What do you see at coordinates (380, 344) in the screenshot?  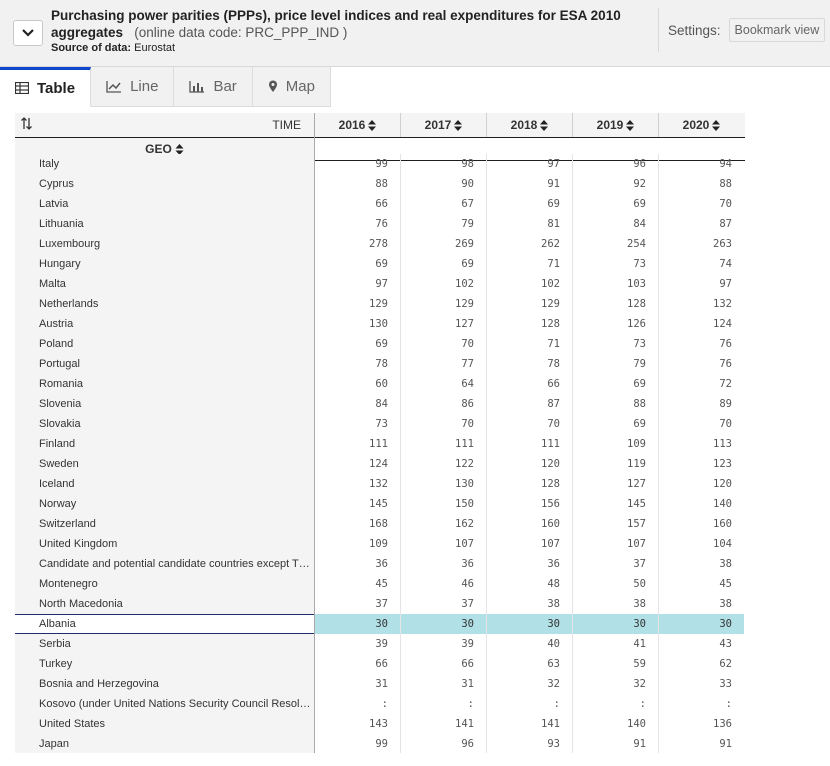 I see `table-row: Poland 69 70 71 73 76` at bounding box center [380, 344].